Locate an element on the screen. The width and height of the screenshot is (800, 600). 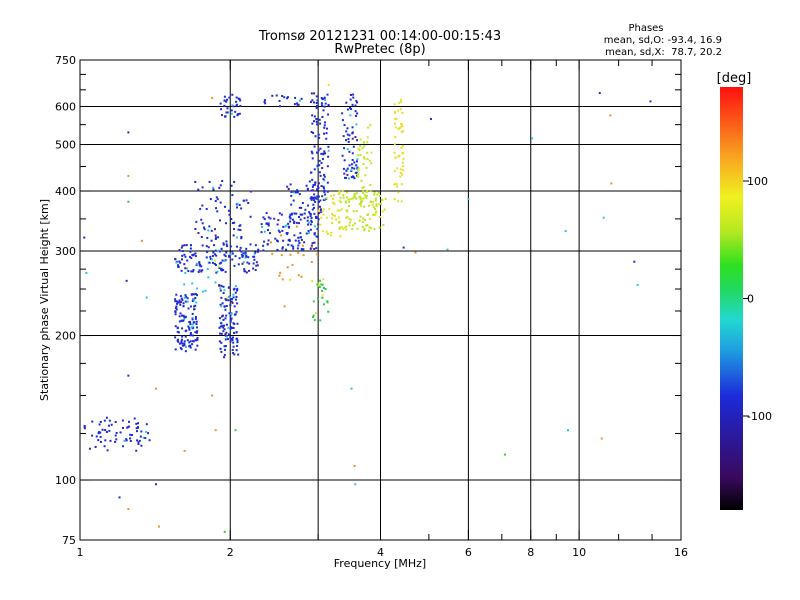
chart-subtitle: RwPretec (8p) is located at coordinates (379, 49).